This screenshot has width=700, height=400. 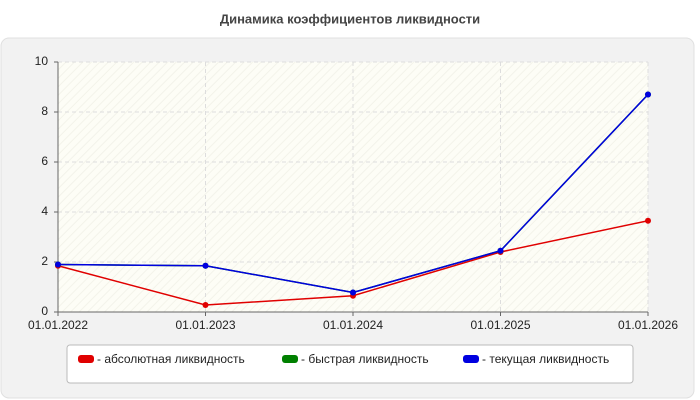 I want to click on x-tick-label: 01.01.2023, so click(x=205, y=325).